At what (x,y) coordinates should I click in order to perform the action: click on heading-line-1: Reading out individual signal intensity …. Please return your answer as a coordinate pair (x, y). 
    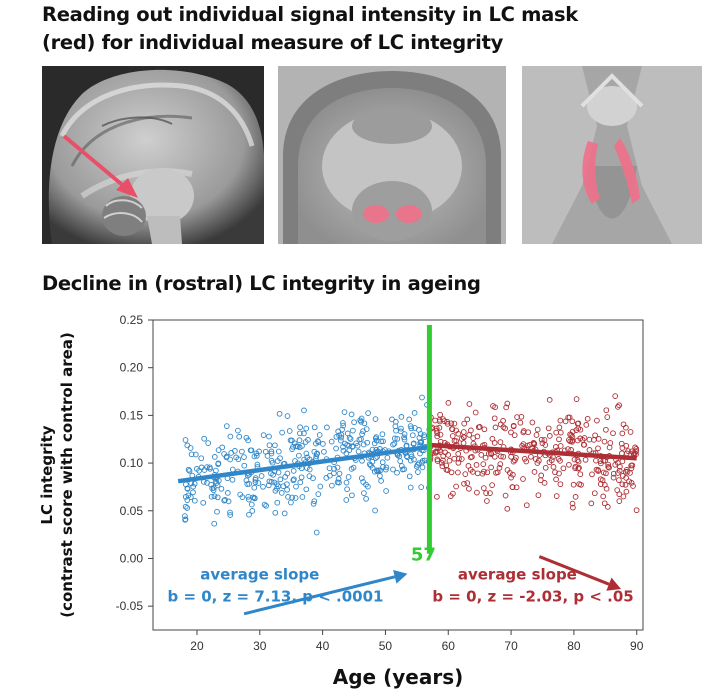
    Looking at the image, I should click on (310, 14).